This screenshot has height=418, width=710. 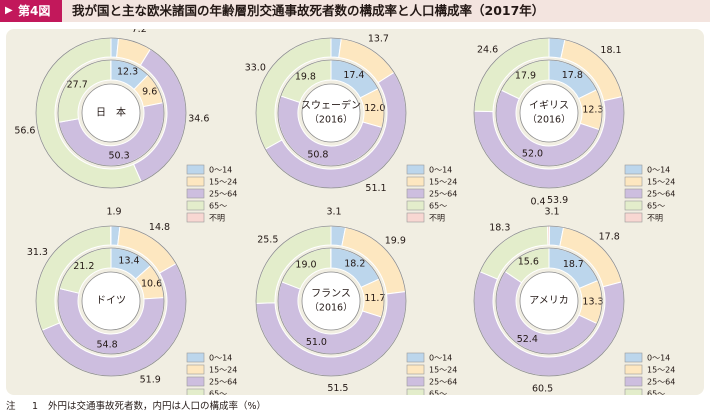 What do you see at coordinates (128, 260) in the screenshot?
I see `inner-ring-label-0-14: 13.4` at bounding box center [128, 260].